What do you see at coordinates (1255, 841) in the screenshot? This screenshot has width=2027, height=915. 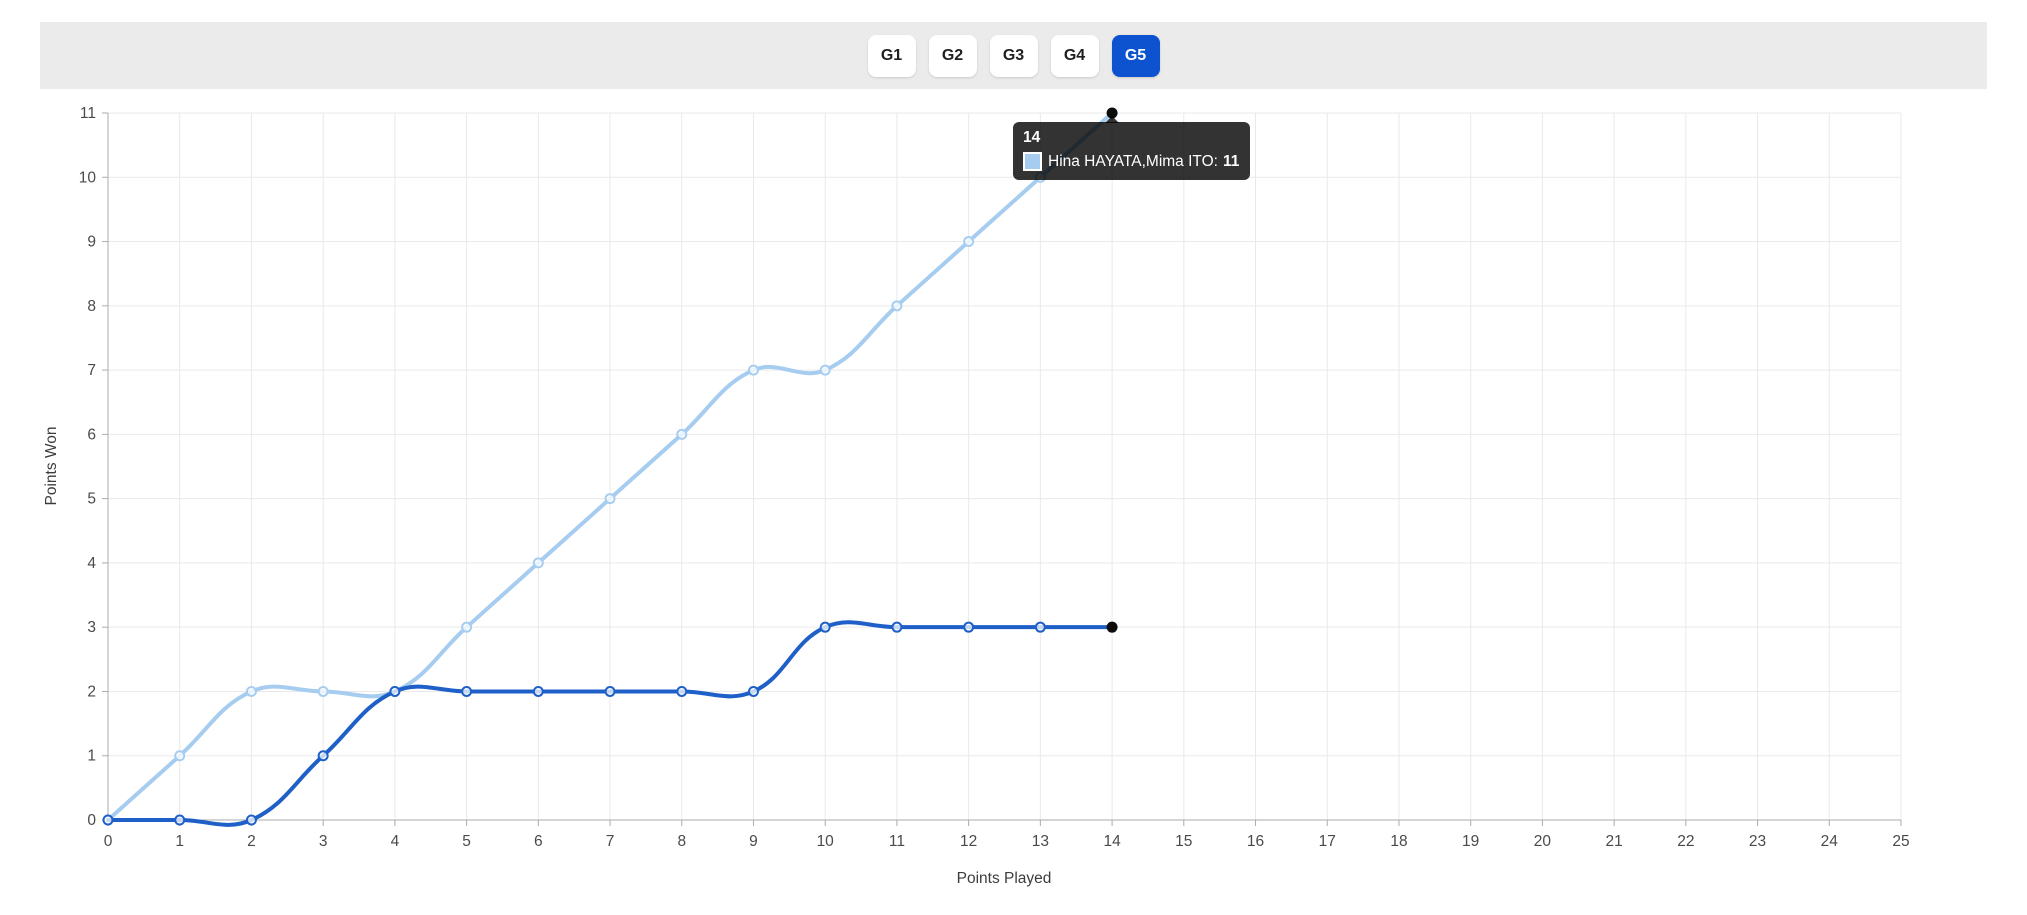 I see `svg-text: 16` at bounding box center [1255, 841].